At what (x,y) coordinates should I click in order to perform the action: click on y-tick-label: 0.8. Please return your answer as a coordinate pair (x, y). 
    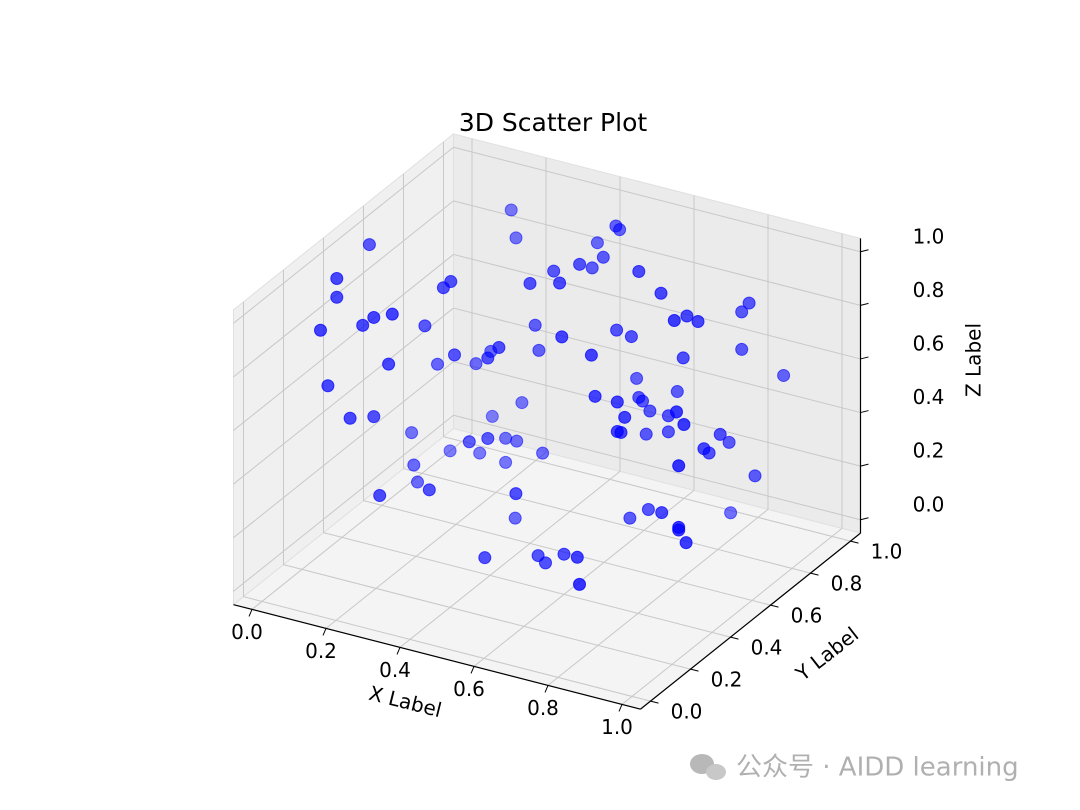
    Looking at the image, I should click on (847, 584).